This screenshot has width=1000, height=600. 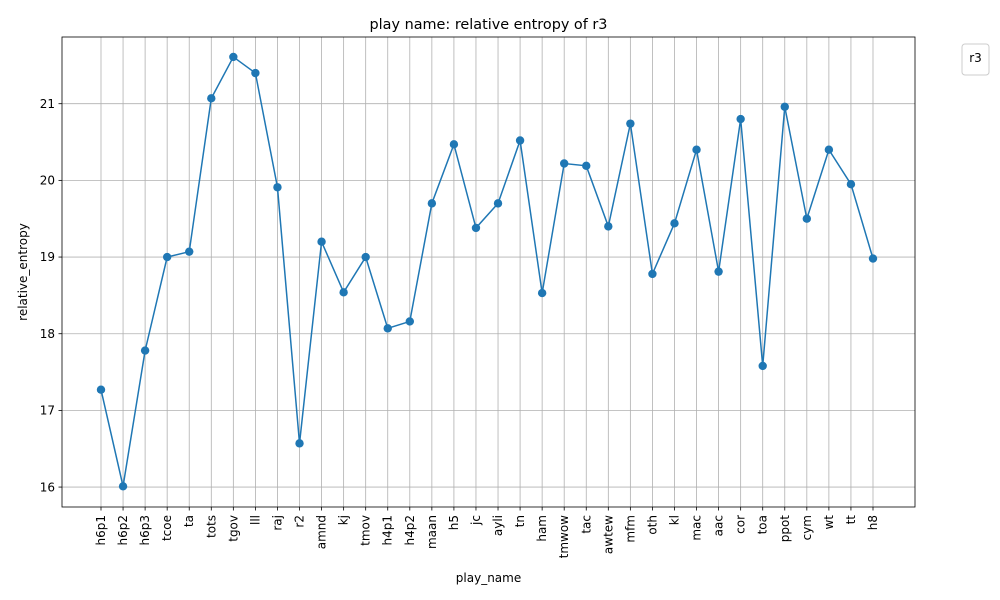 I want to click on x-tick-label: mac, so click(x=697, y=528).